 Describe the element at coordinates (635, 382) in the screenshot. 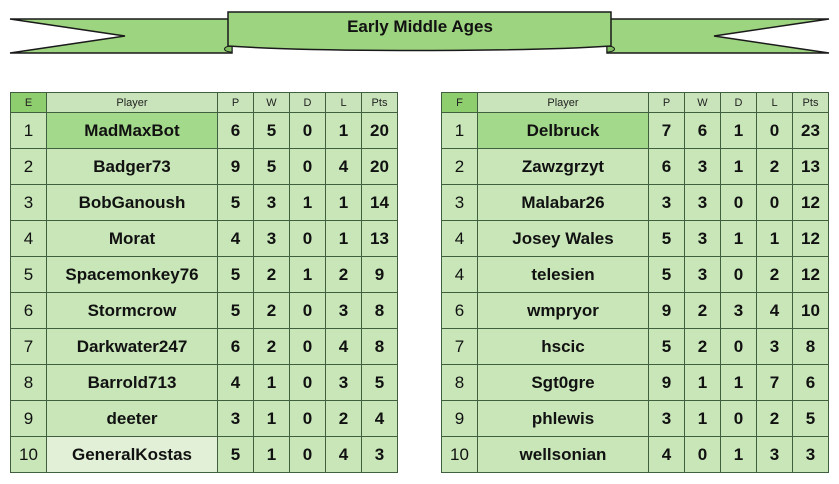

I see `table-row: 8 Sgt0gre 9 1 1 7 6` at that location.